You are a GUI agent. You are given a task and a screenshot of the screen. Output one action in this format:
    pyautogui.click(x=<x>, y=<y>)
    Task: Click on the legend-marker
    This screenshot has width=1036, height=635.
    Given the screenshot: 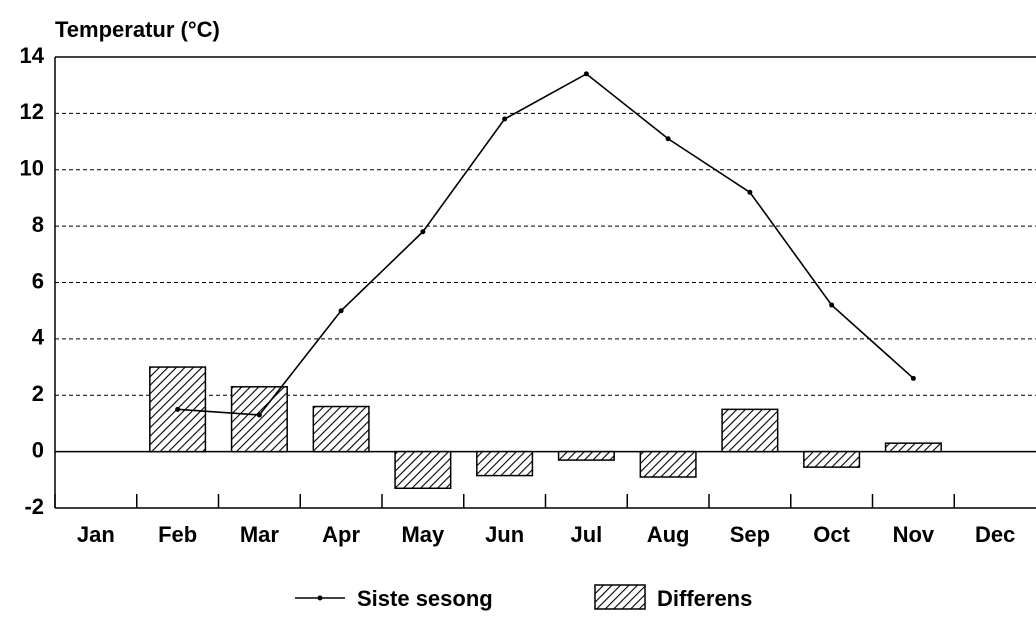 What is the action you would take?
    pyautogui.click(x=320, y=598)
    